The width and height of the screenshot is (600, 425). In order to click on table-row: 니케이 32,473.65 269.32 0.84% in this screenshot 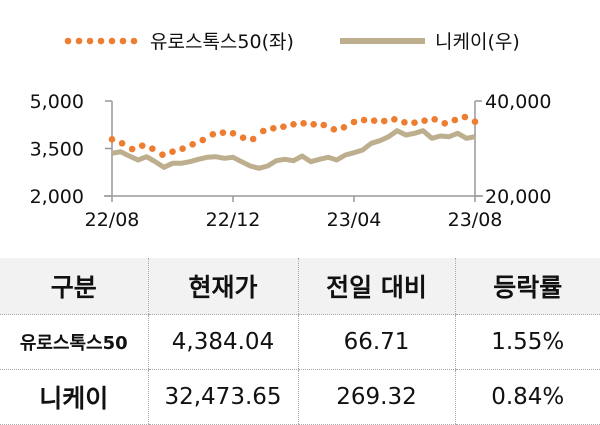, I will do `click(300, 397)`.